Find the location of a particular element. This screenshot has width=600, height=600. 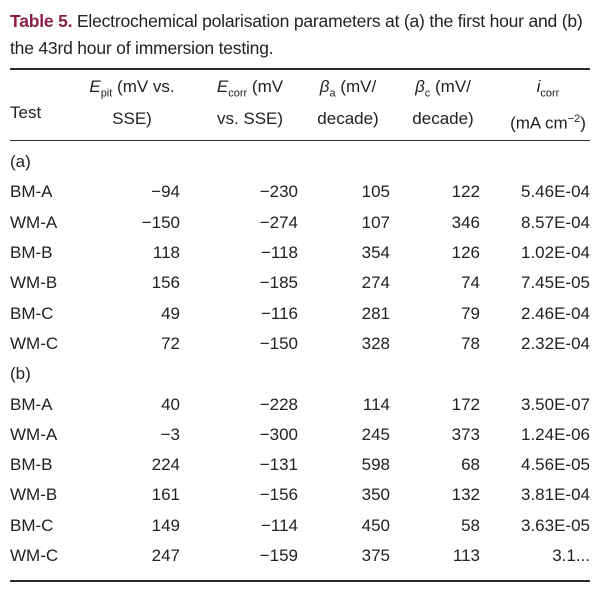

top-rule is located at coordinates (300, 69).